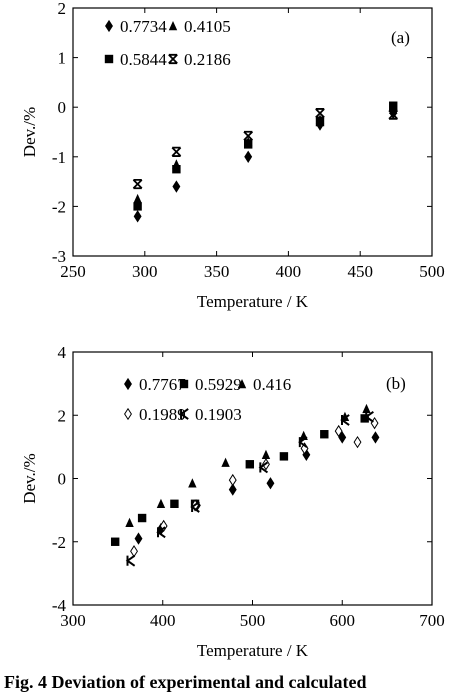 The height and width of the screenshot is (700, 472). What do you see at coordinates (432, 620) in the screenshot?
I see `x-tick-label: 700` at bounding box center [432, 620].